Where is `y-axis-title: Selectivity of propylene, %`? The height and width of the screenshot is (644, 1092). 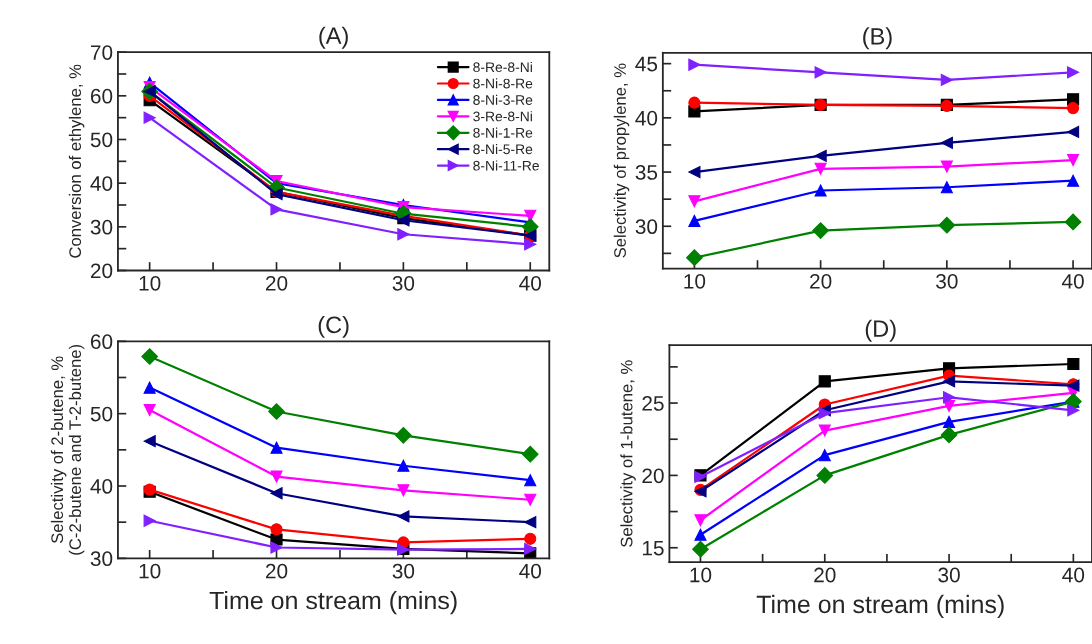 y-axis-title: Selectivity of propylene, % is located at coordinates (621, 160).